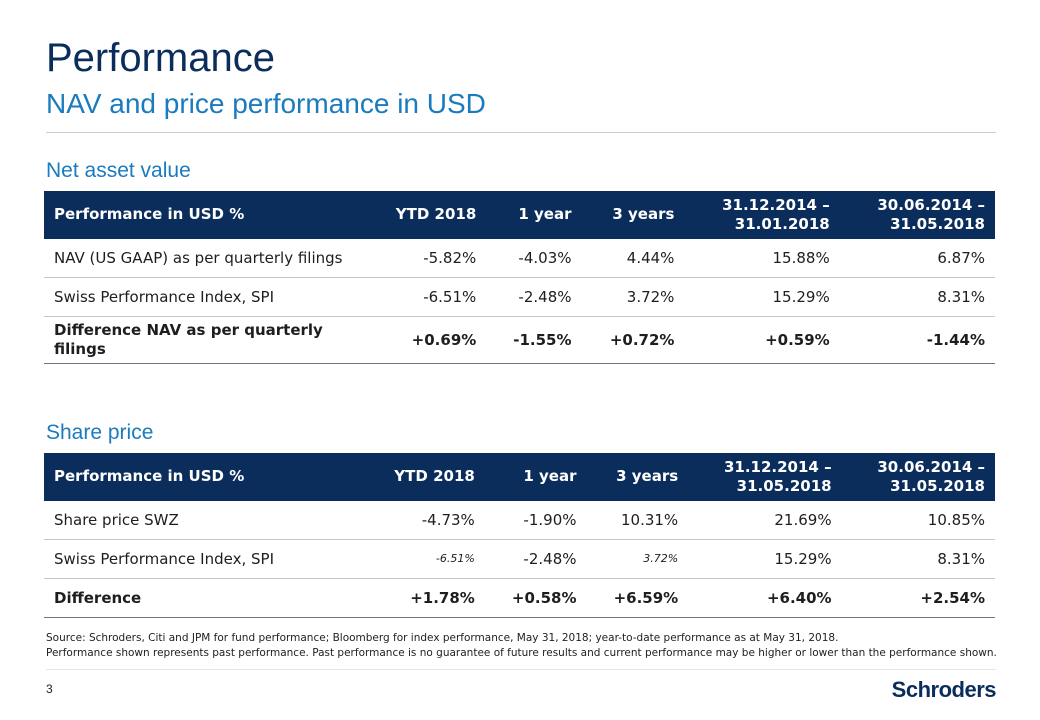 The width and height of the screenshot is (1040, 720). Describe the element at coordinates (160, 58) in the screenshot. I see `page-title: Performance` at that location.